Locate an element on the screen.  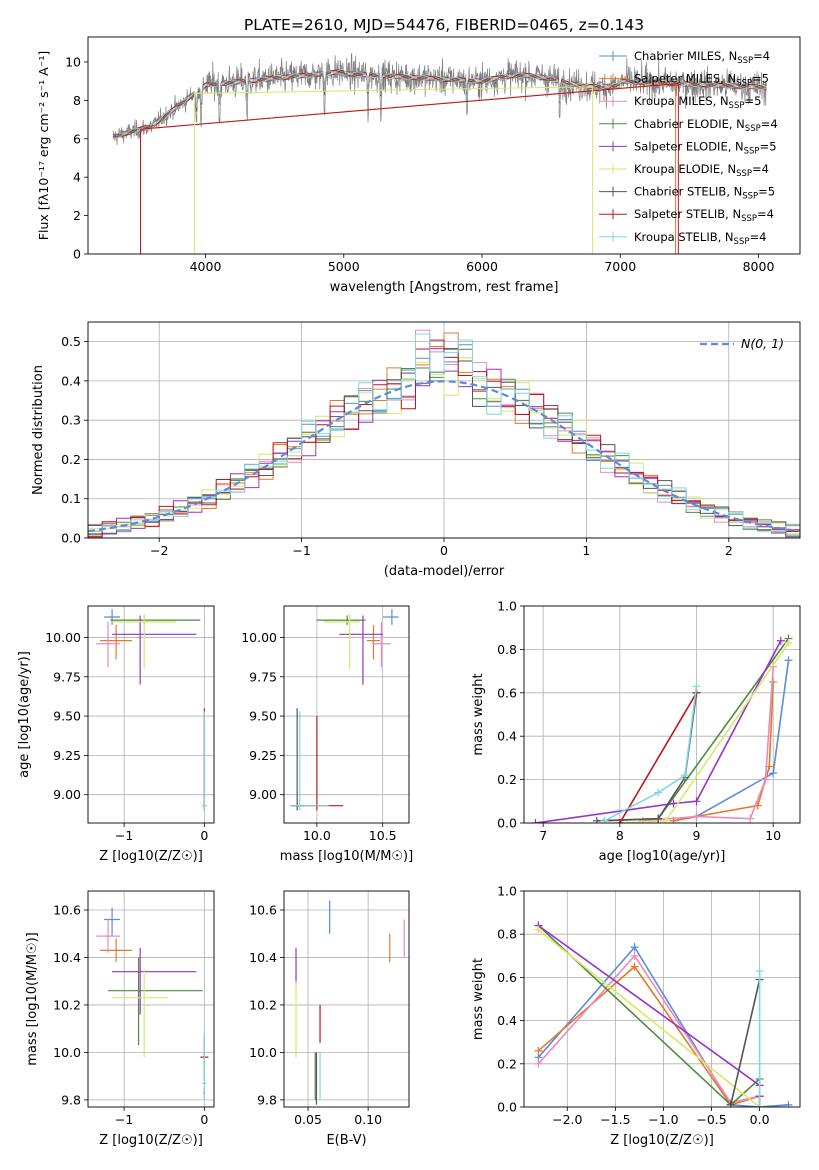
y-tick-label: 9.75 is located at coordinates (263, 676).